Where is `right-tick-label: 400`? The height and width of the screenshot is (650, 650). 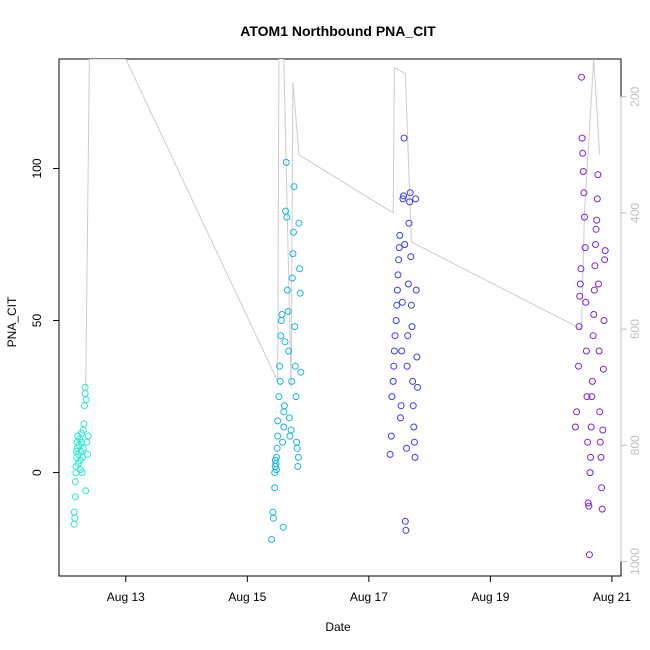 right-tick-label: 400 is located at coordinates (635, 213).